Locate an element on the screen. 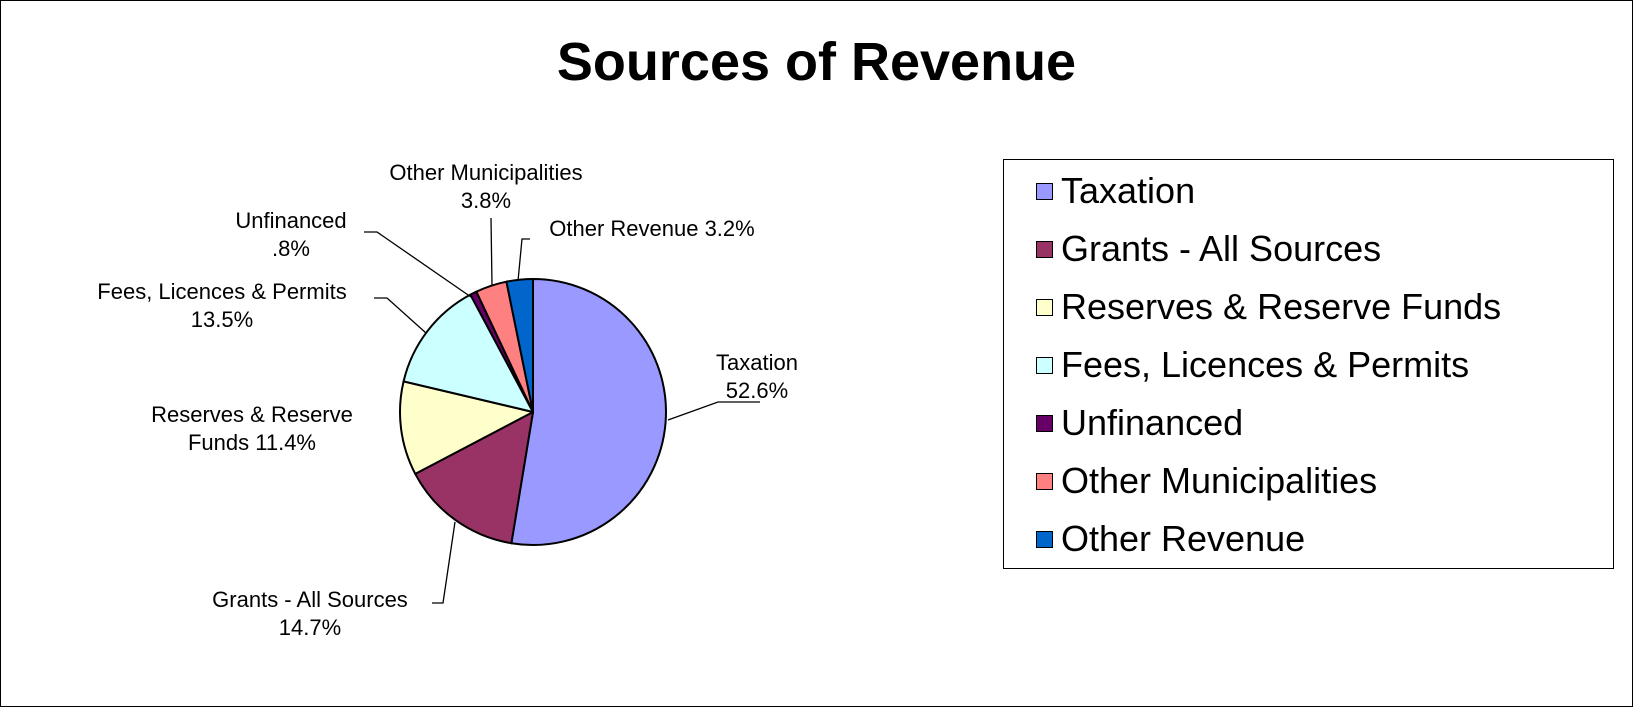 The height and width of the screenshot is (707, 1633). data-label: Other Revenue 3.2% is located at coordinates (651, 228).